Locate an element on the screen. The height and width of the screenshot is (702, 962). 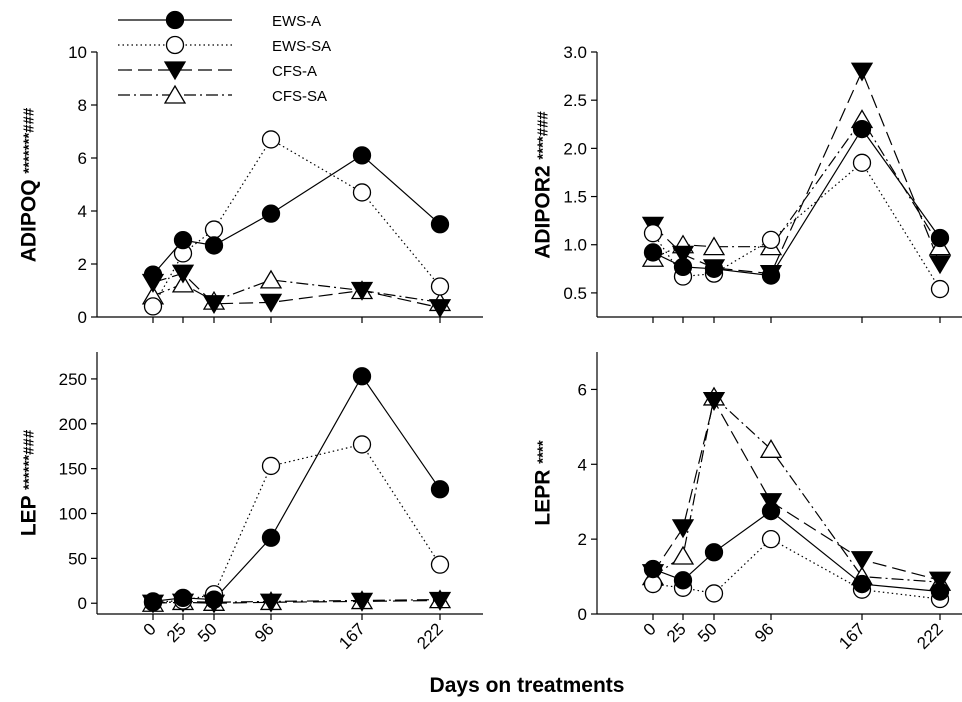
y-axis-label: LEPR **** is located at coordinates (542, 482).